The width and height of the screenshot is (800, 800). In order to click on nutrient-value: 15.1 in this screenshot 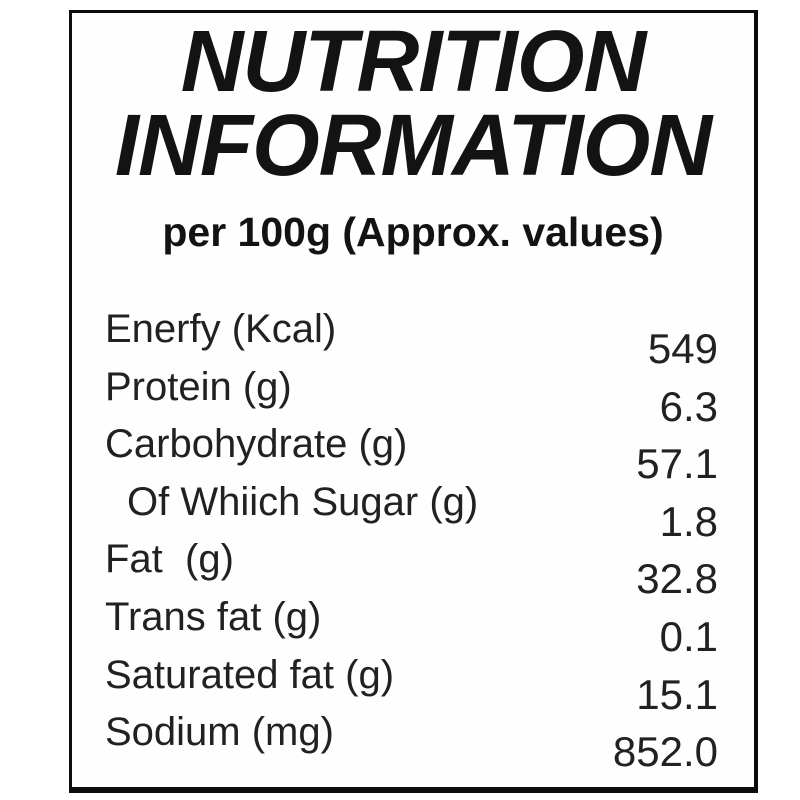, I will do `click(677, 694)`.